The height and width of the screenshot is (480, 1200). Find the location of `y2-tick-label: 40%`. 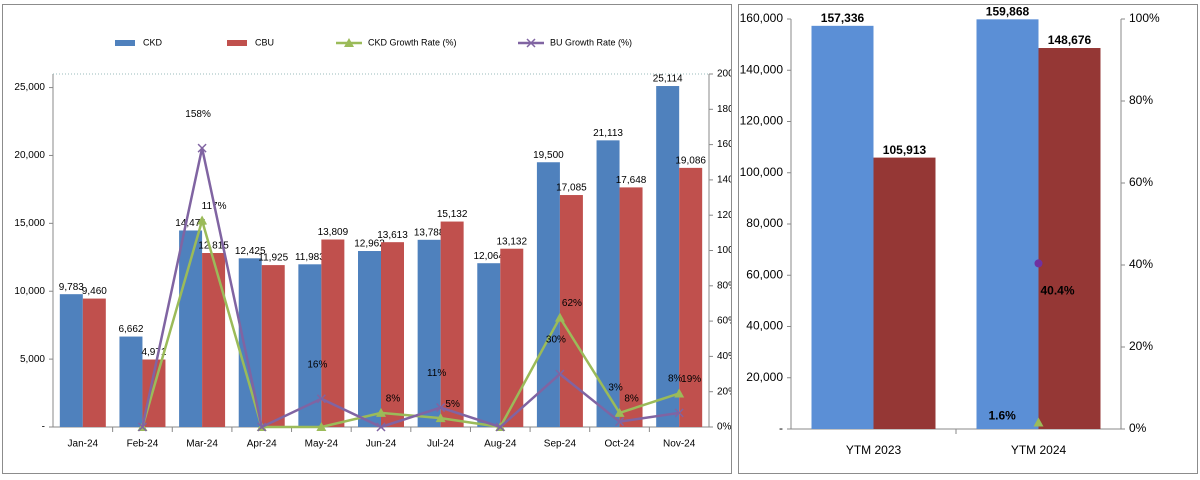

y2-tick-label: 40% is located at coordinates (724, 356).